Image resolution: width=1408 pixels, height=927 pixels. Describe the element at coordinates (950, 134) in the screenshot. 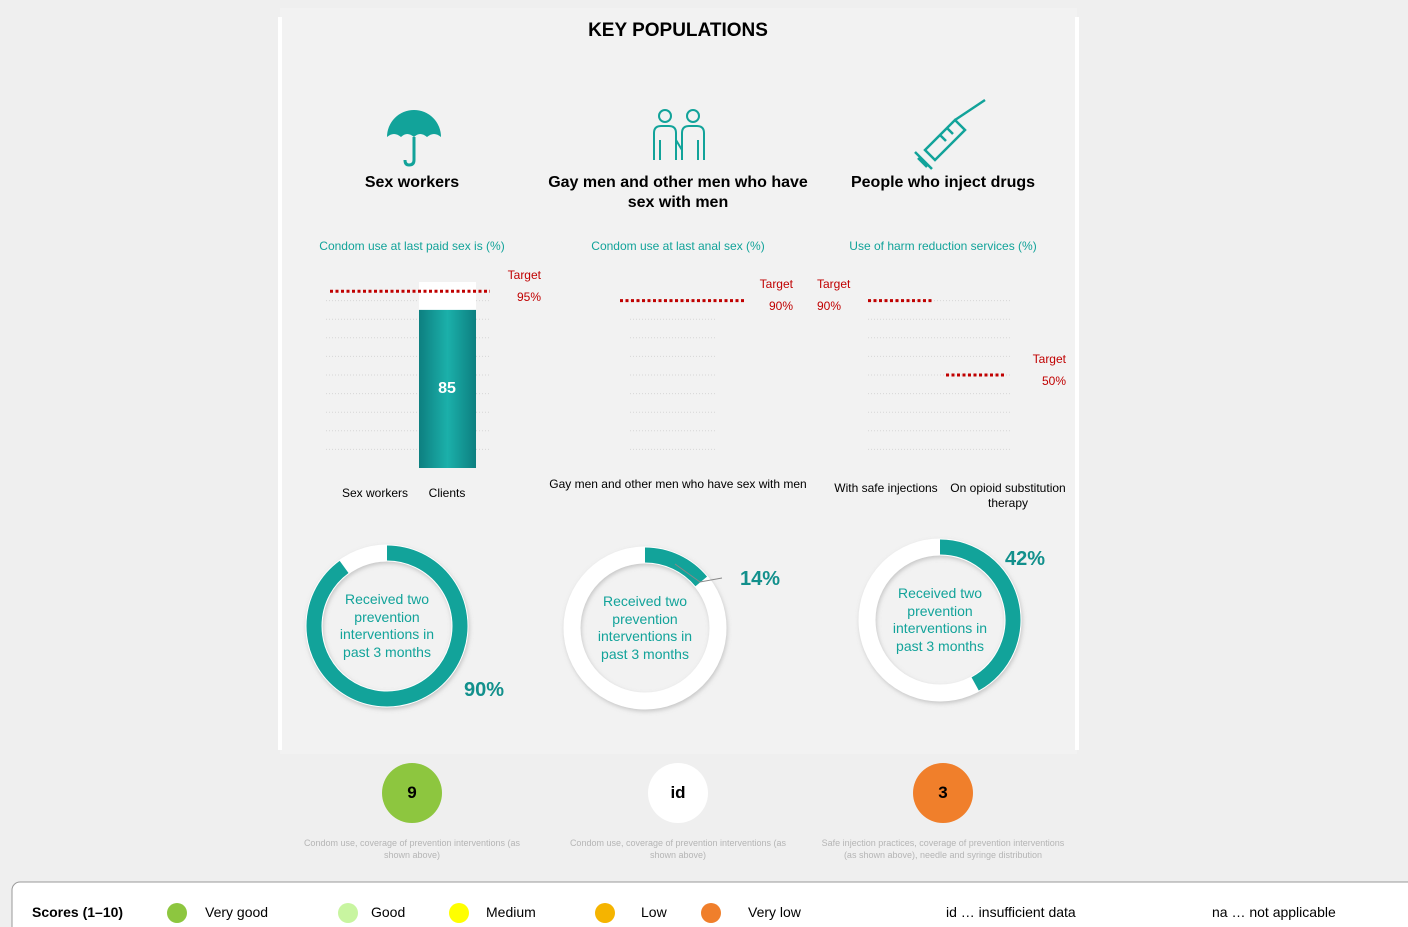

I see `icon-syringe` at that location.